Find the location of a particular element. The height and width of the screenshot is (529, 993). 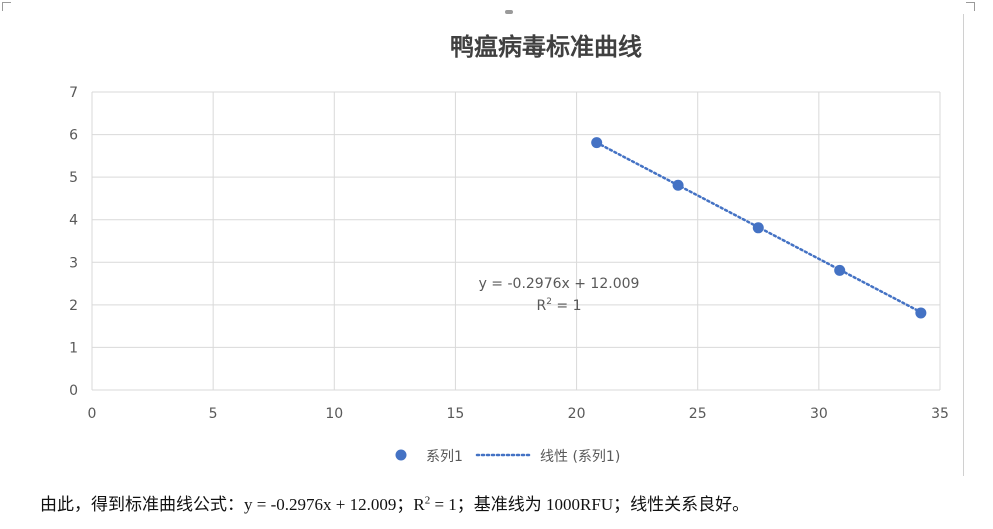

y-tick-label: 7 is located at coordinates (73, 93).